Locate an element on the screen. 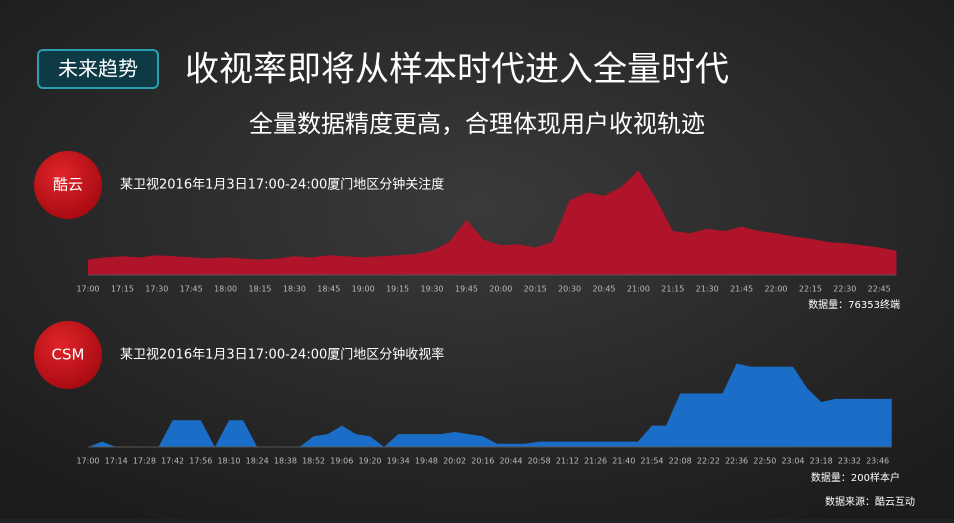 This screenshot has height=523, width=954. x-tick-label: 20:44 is located at coordinates (510, 461).